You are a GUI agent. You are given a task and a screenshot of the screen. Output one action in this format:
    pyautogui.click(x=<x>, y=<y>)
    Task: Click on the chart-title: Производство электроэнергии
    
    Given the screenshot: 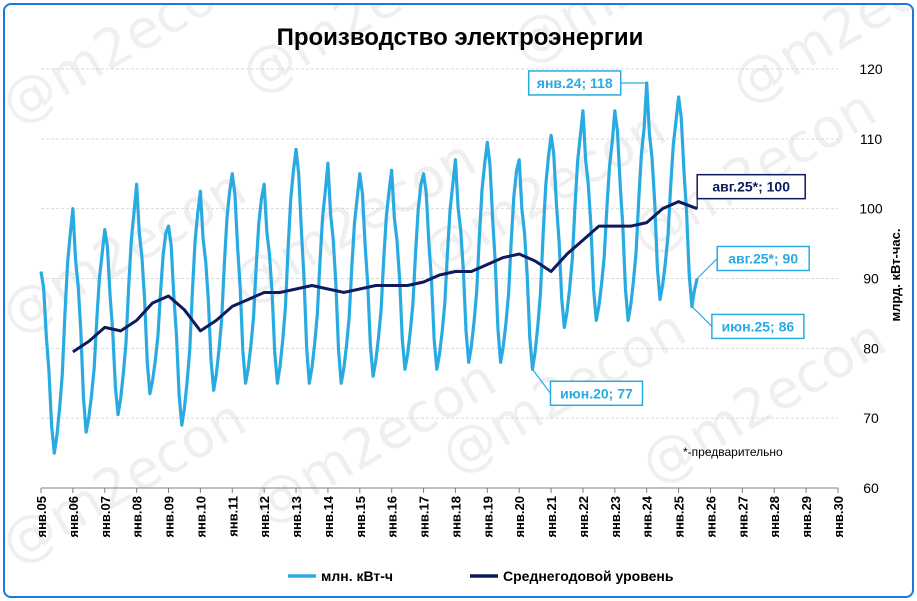 What is the action you would take?
    pyautogui.click(x=460, y=37)
    